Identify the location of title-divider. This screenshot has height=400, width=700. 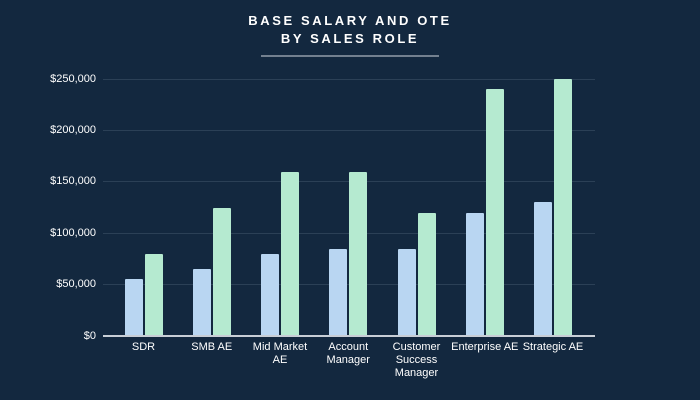
(350, 56).